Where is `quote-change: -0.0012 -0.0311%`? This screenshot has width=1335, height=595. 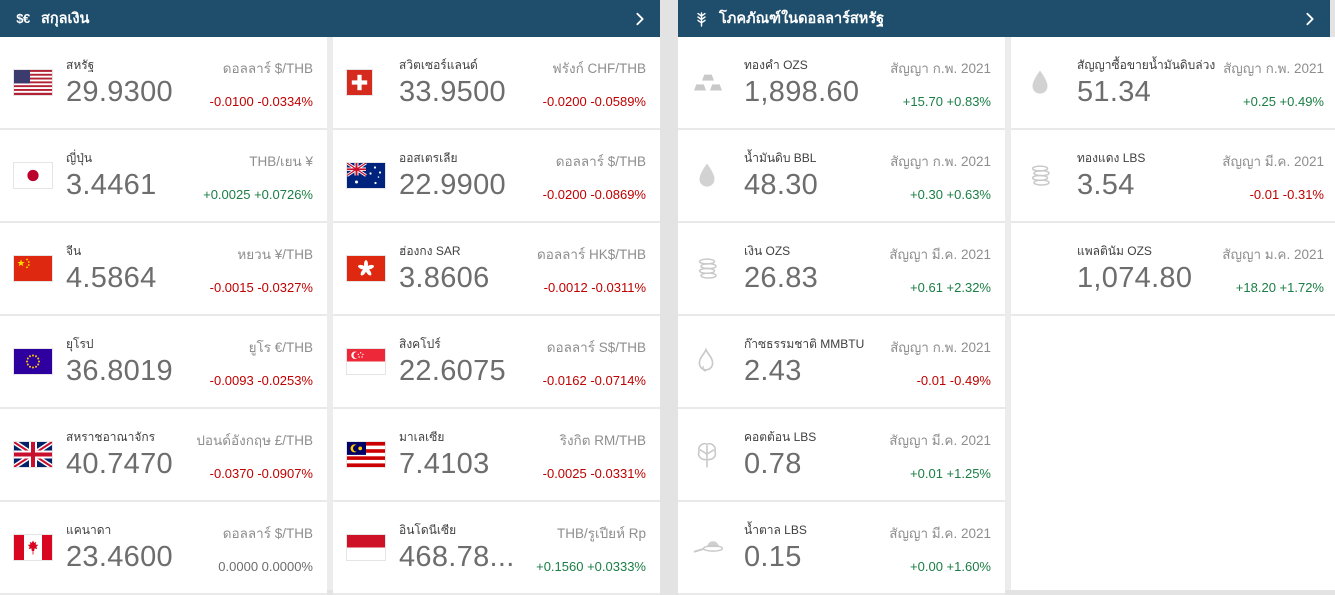 quote-change: -0.0012 -0.0311% is located at coordinates (594, 287).